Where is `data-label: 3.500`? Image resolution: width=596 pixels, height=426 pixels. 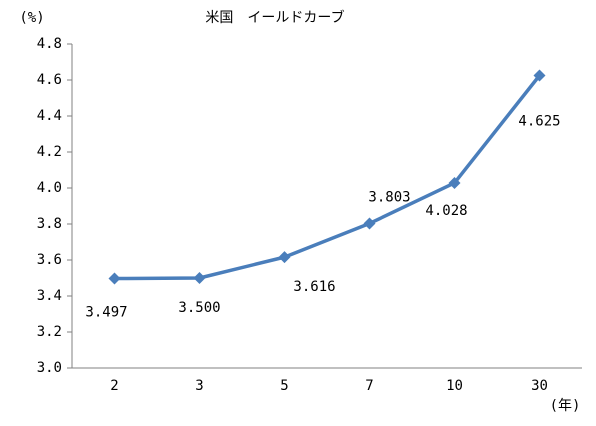 data-label: 3.500 is located at coordinates (199, 308).